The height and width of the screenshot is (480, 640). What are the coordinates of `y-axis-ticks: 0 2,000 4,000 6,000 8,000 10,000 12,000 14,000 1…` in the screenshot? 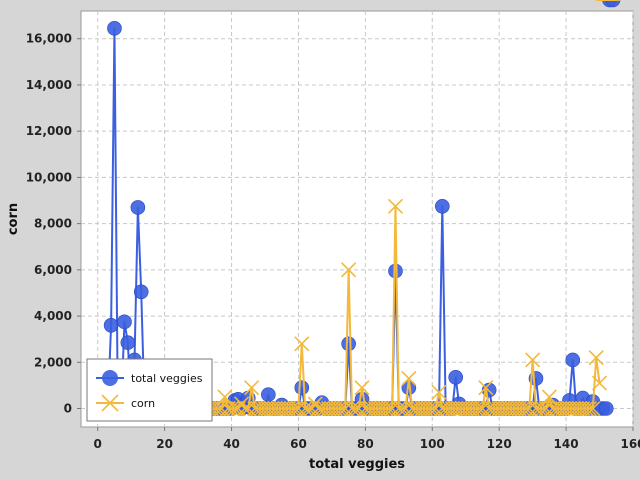 It's located at (53, 224).